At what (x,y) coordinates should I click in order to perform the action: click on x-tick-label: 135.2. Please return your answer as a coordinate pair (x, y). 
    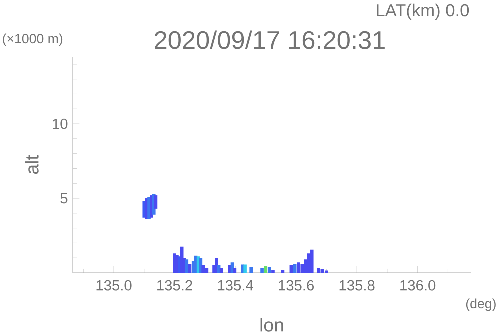
    Looking at the image, I should click on (175, 285).